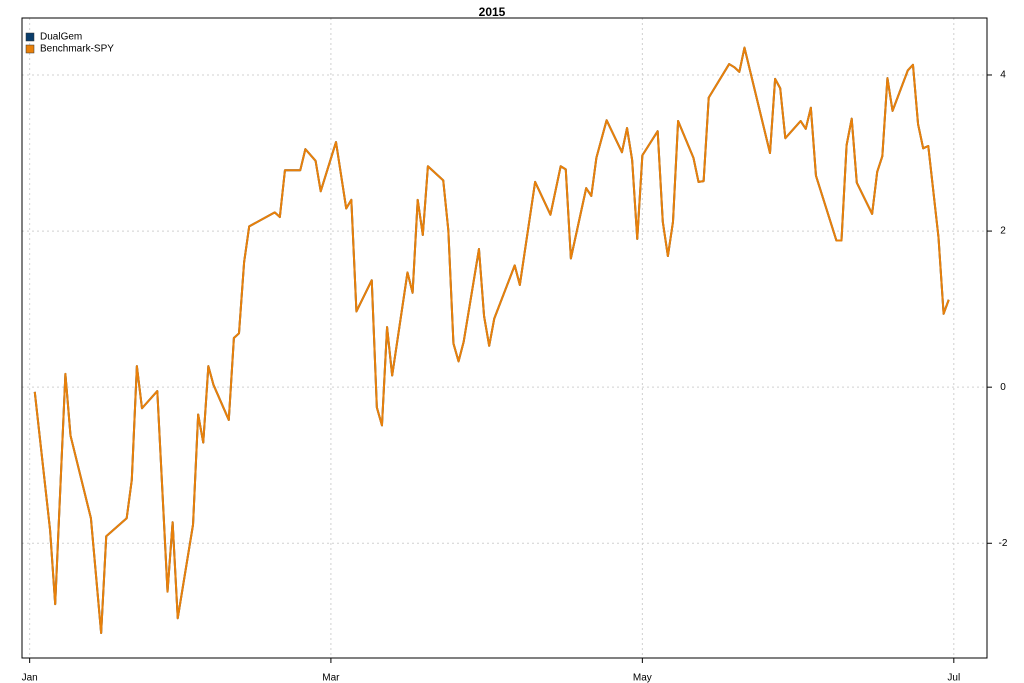 The height and width of the screenshot is (683, 1024). What do you see at coordinates (1003, 231) in the screenshot?
I see `y-tick-label: 2` at bounding box center [1003, 231].